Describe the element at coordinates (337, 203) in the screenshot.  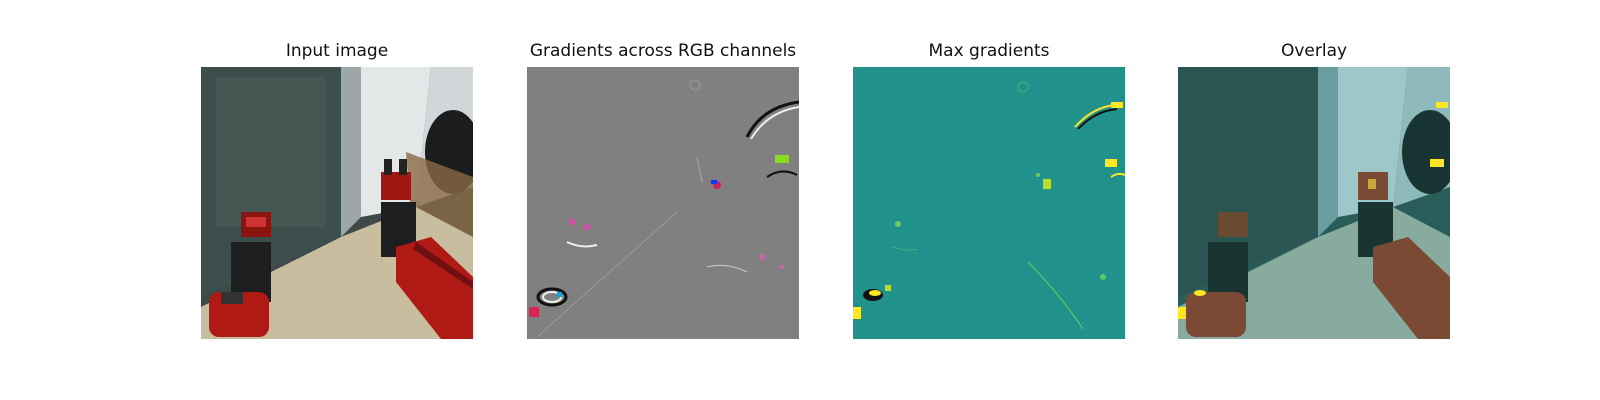
I see `input-image` at that location.